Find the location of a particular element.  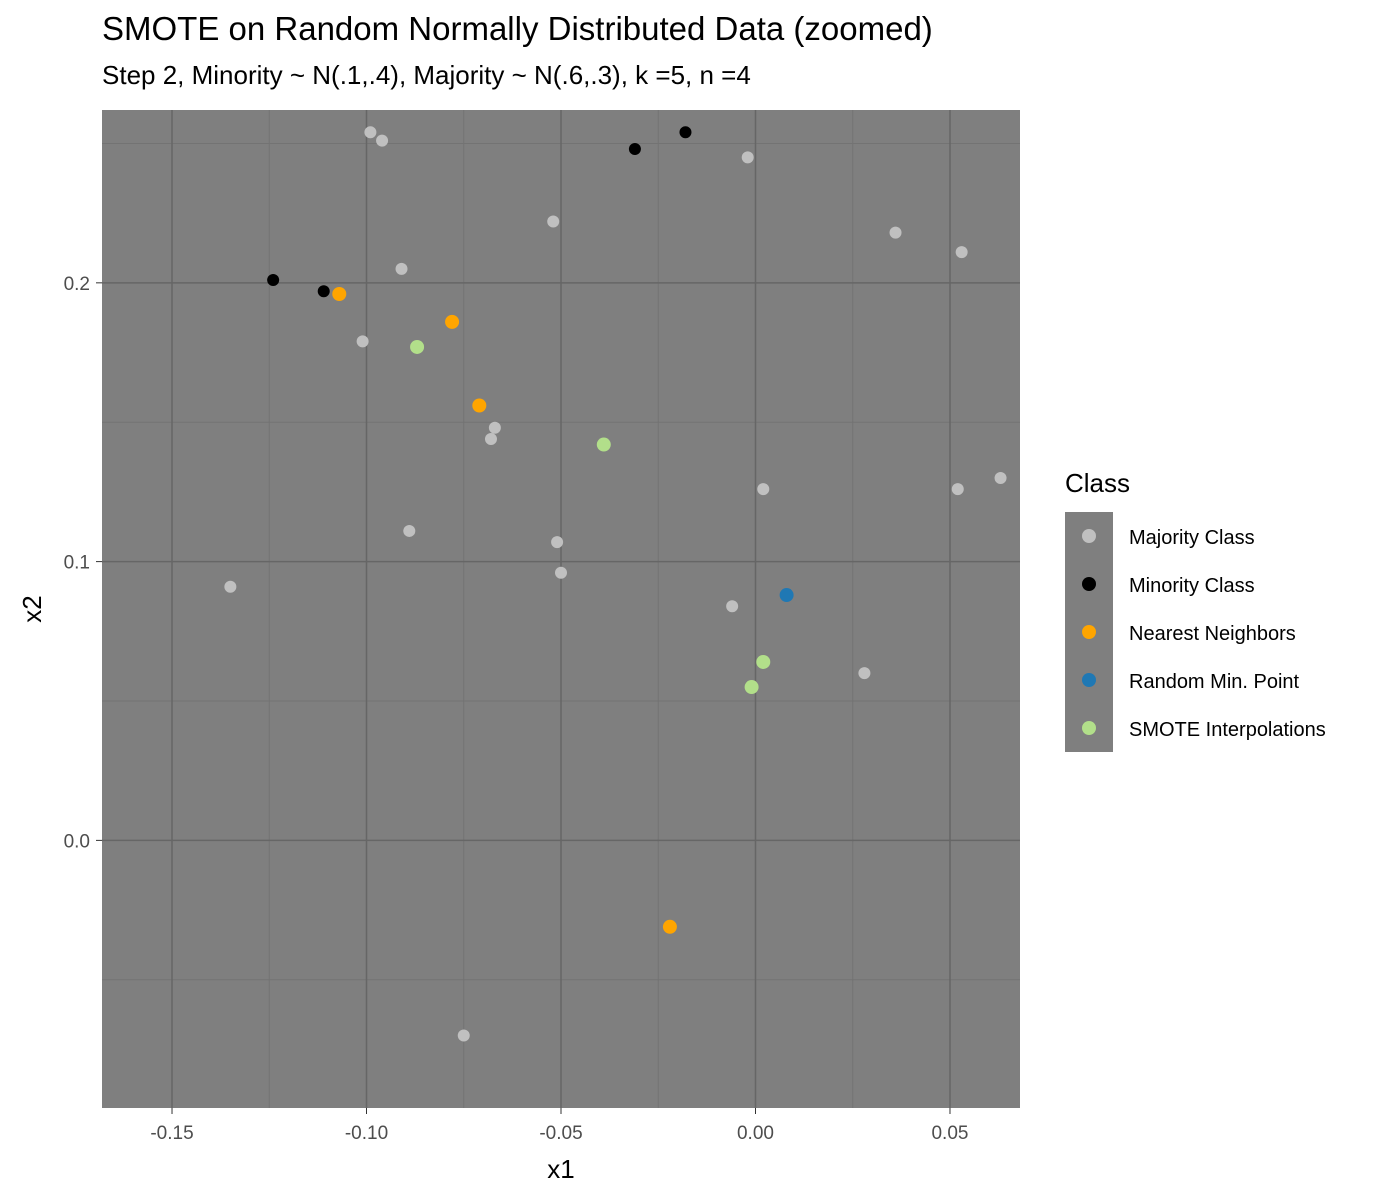

legend-label-random-min-point: Random Min. Point is located at coordinates (1214, 682).